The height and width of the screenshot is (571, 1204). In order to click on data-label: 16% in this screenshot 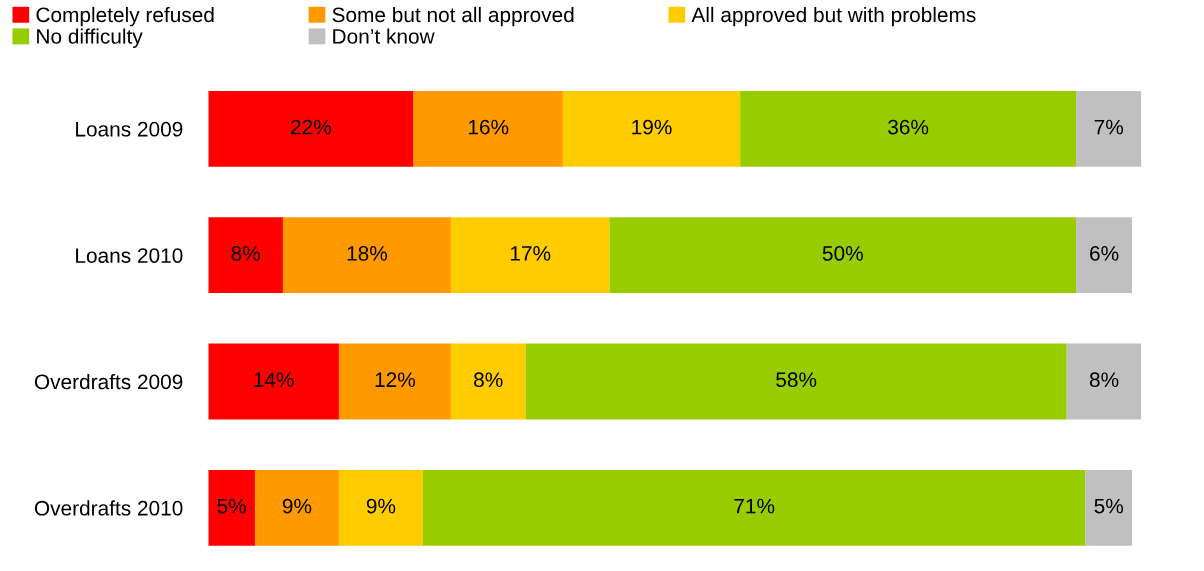, I will do `click(488, 127)`.